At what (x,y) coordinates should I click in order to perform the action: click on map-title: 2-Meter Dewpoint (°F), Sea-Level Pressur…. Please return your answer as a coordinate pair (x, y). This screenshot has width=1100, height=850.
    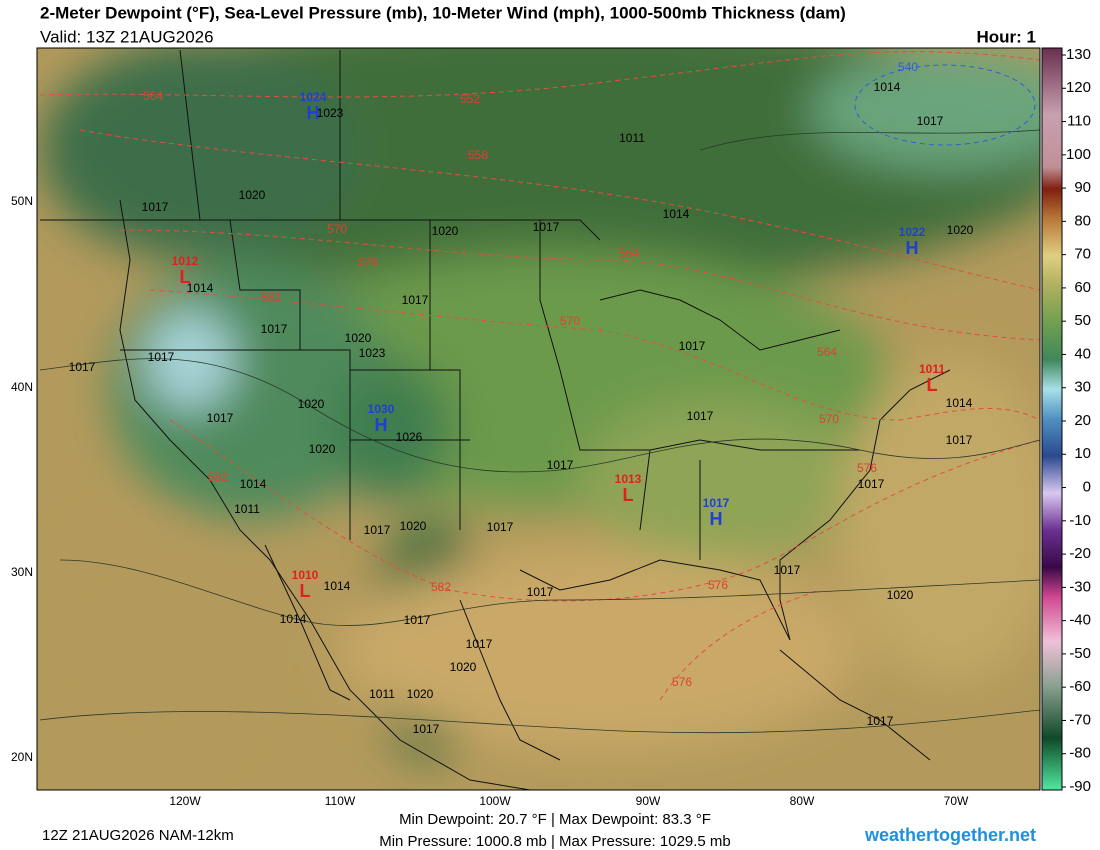
    Looking at the image, I should click on (443, 12).